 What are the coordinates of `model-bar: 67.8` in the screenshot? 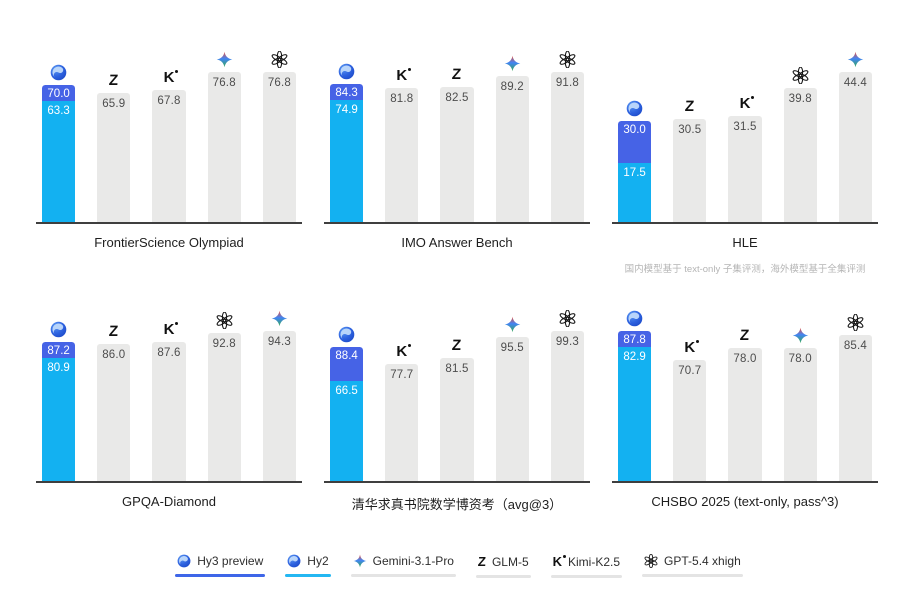 It's located at (169, 155).